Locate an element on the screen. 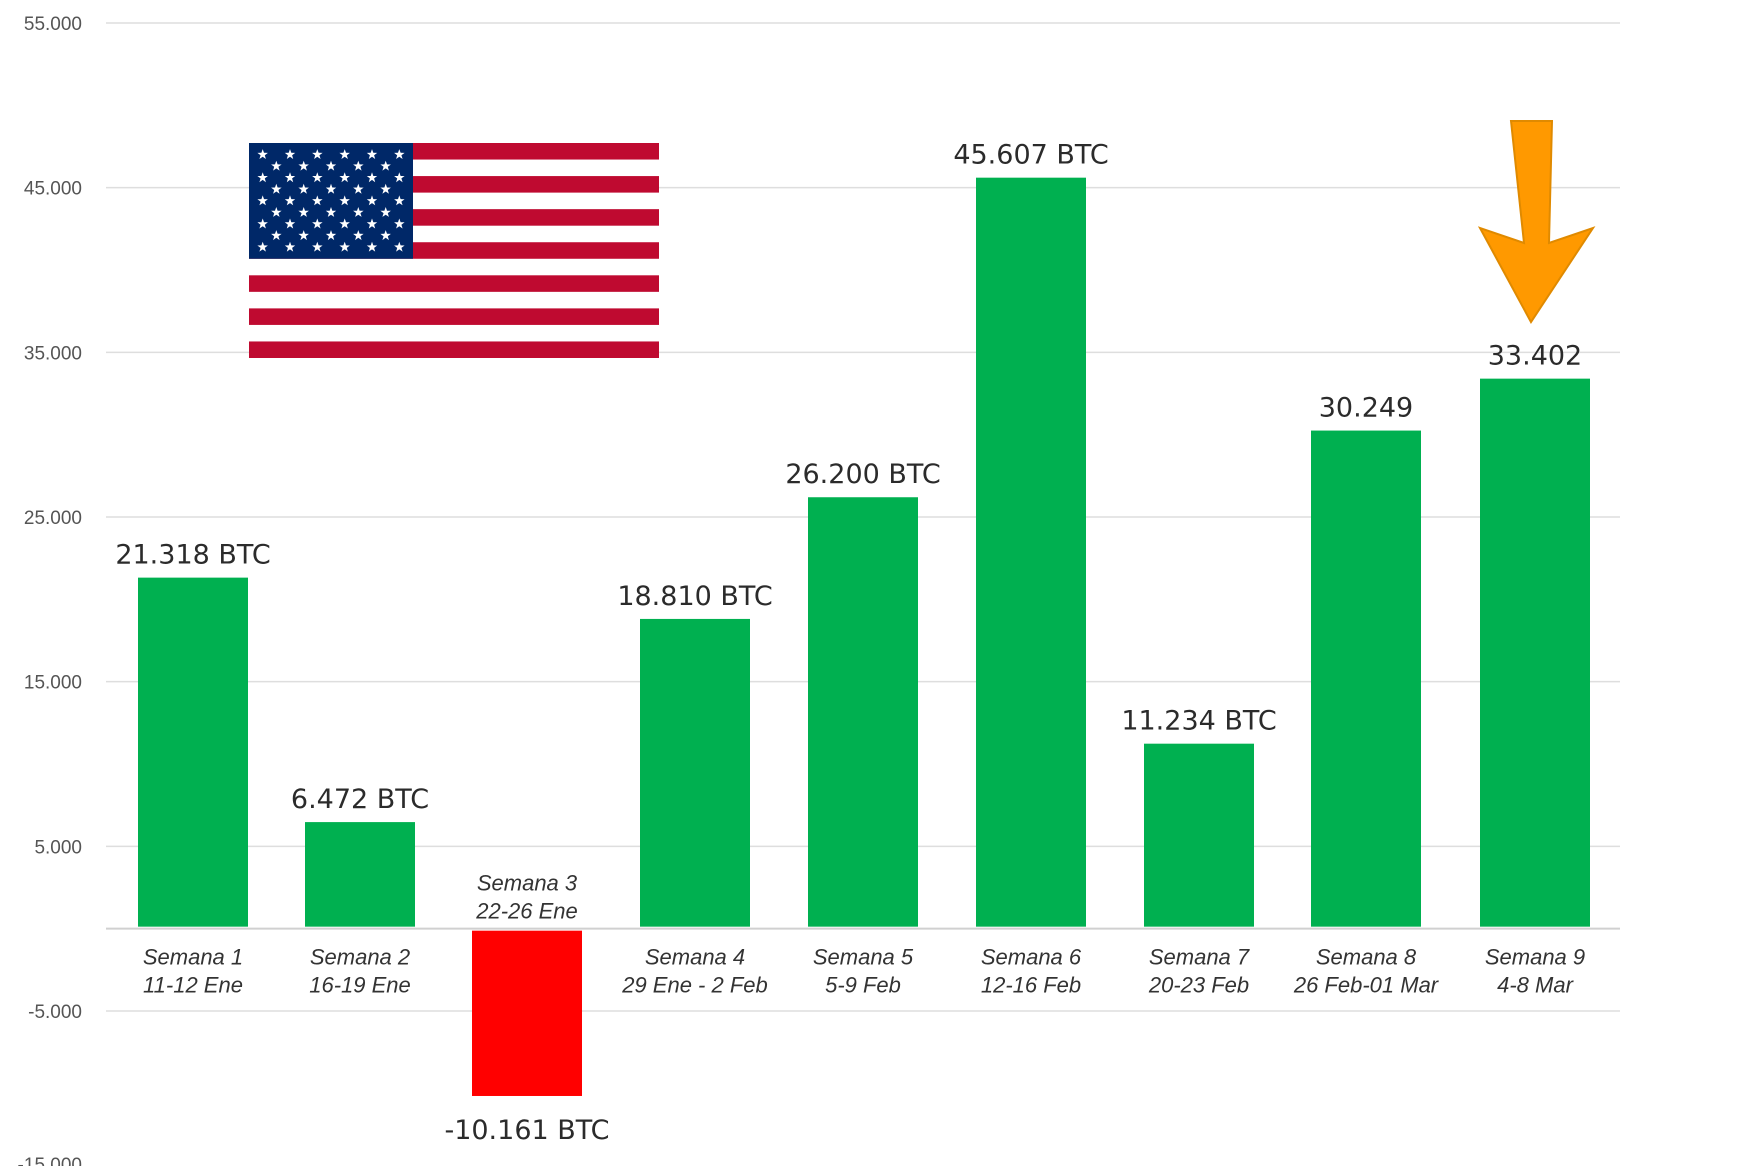  data-label-8: 30.249 is located at coordinates (1366, 408).